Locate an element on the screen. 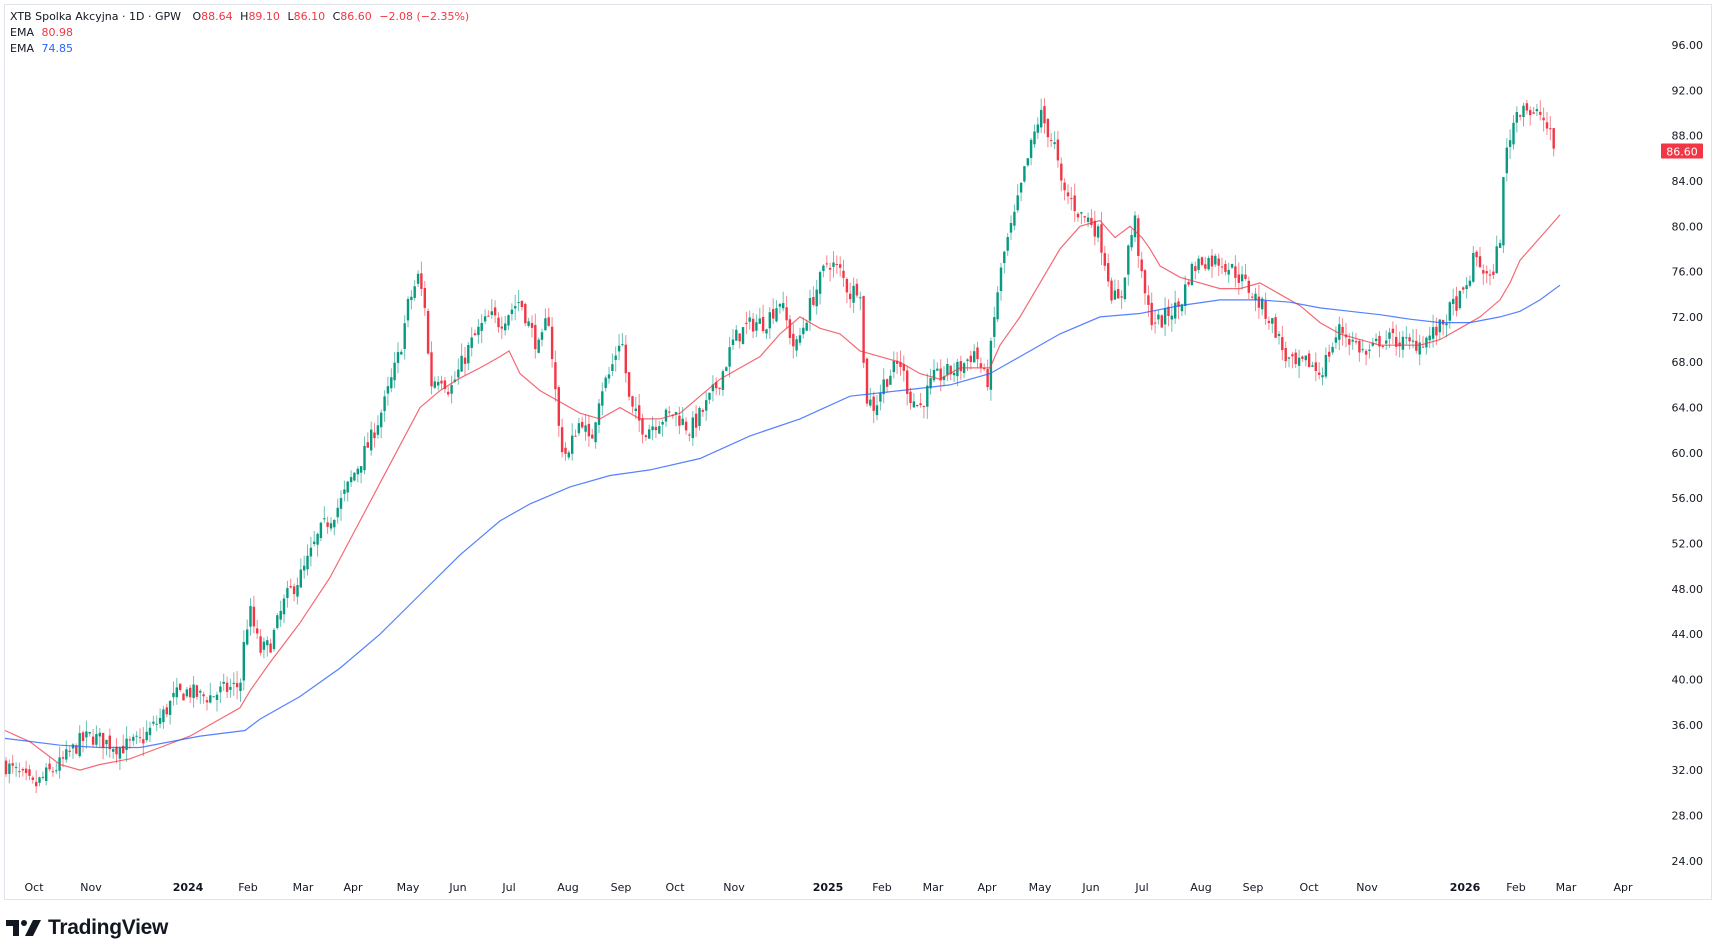 The height and width of the screenshot is (947, 1716). price-tick: 44.00 is located at coordinates (1688, 634).